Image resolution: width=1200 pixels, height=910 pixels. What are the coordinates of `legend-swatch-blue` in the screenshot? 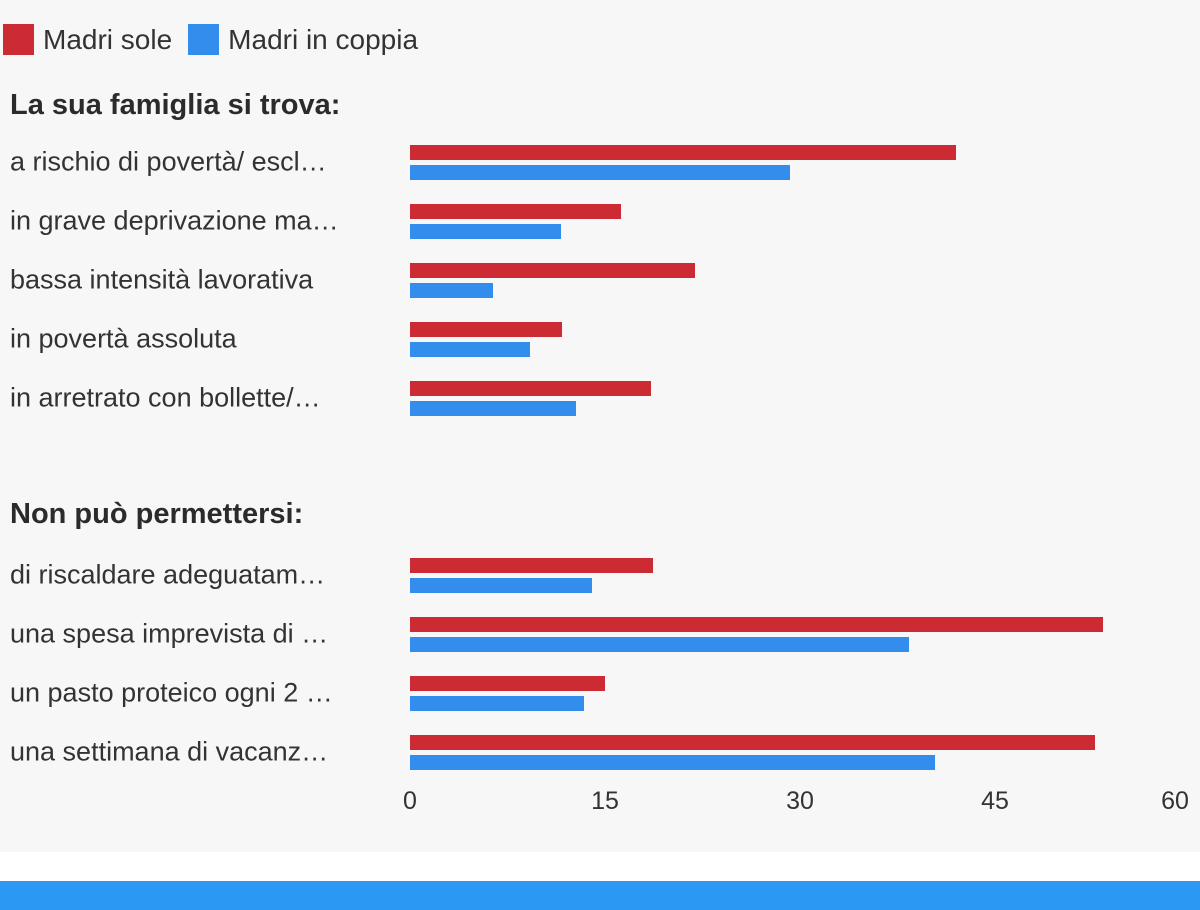 It's located at (204, 39).